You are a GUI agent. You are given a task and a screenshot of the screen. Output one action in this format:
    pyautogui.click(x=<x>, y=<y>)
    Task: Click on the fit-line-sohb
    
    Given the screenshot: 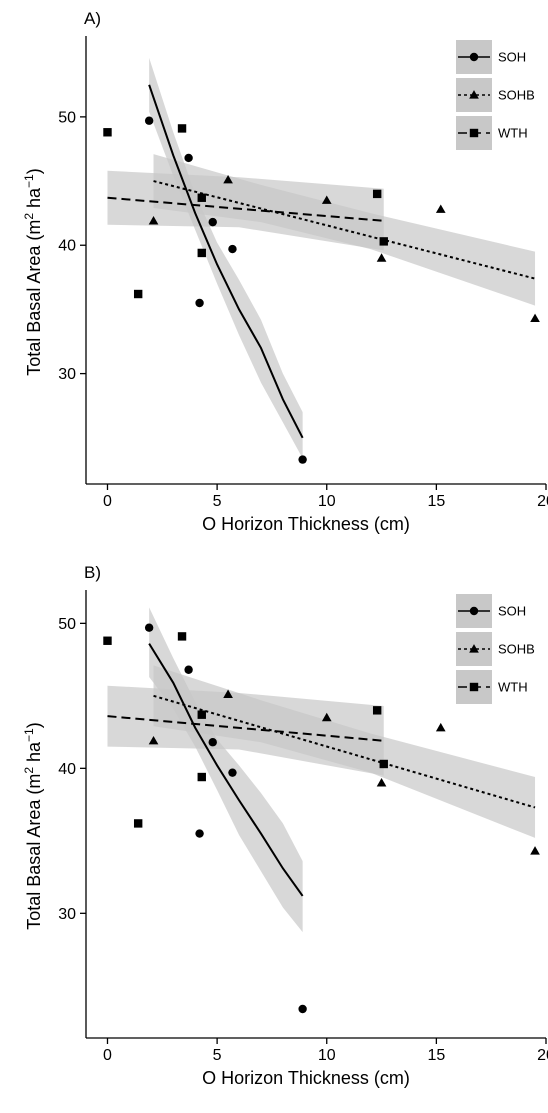 What is the action you would take?
    pyautogui.click(x=344, y=751)
    